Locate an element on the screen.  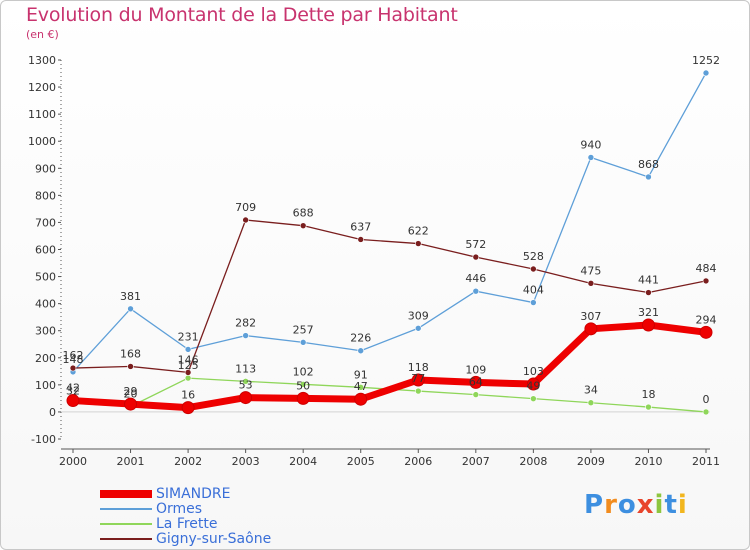
logo-letter: x is located at coordinates (645, 505).